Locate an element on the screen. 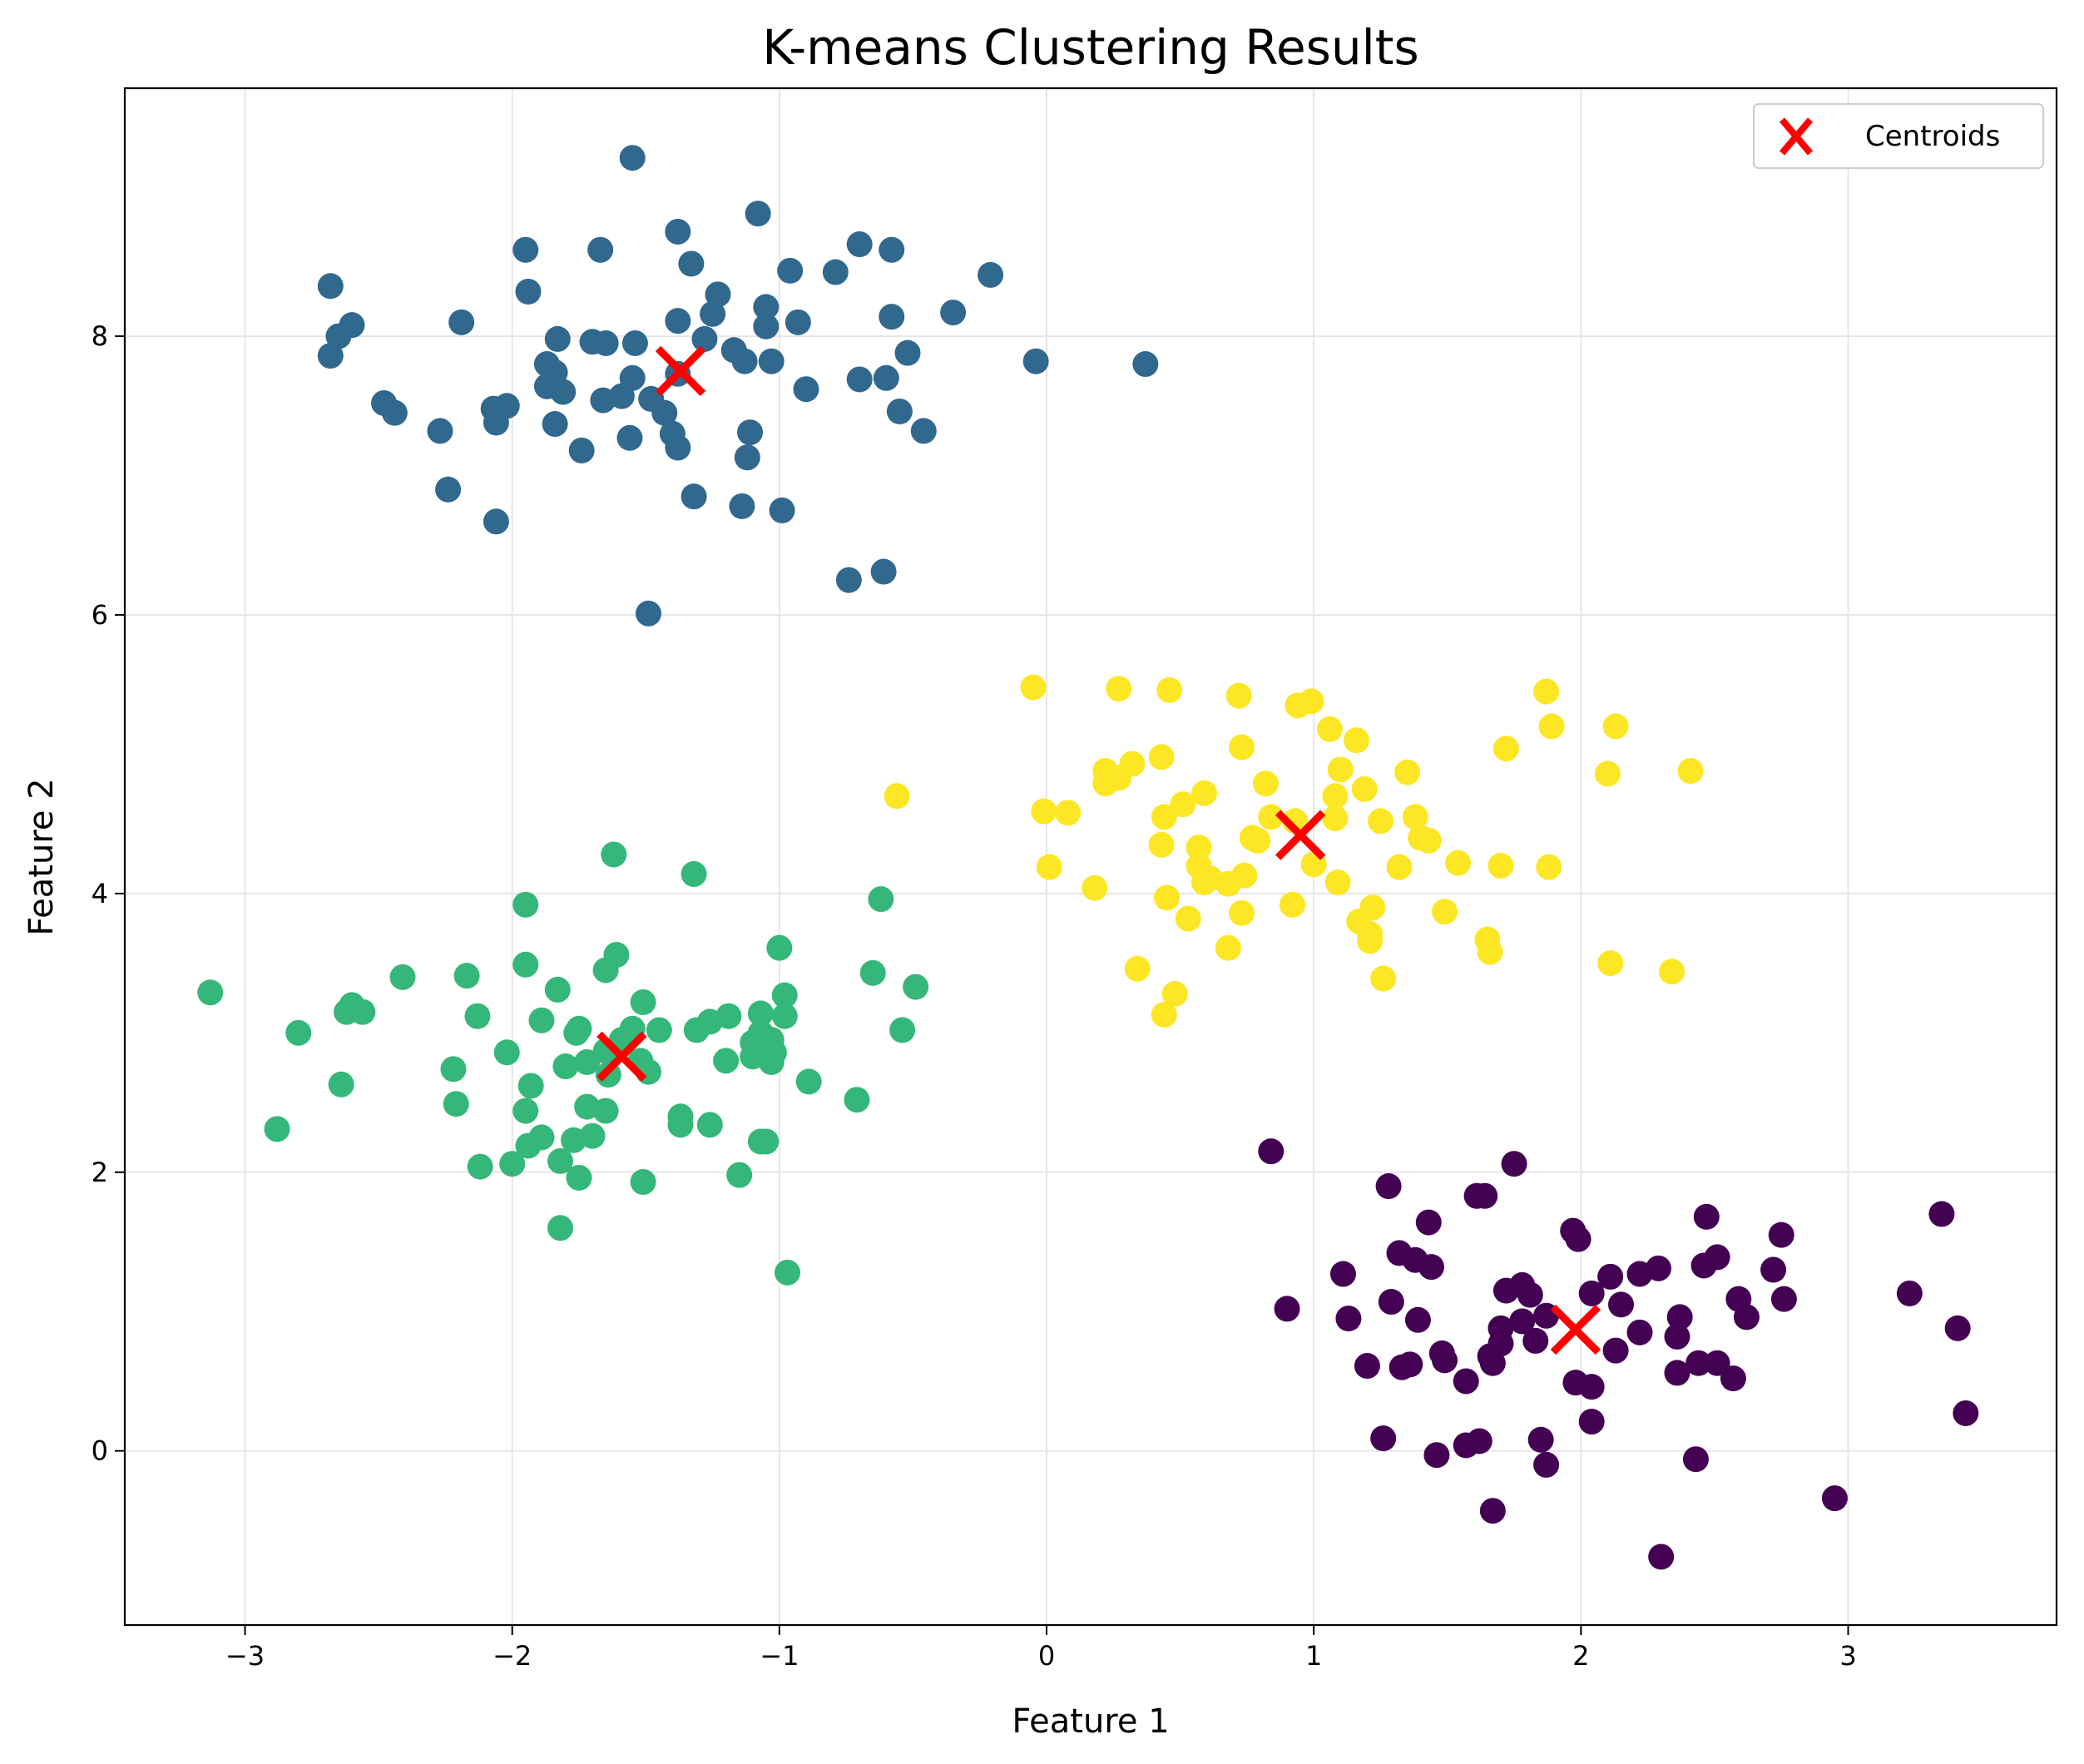  y-tick-label: 2 is located at coordinates (100, 1173).